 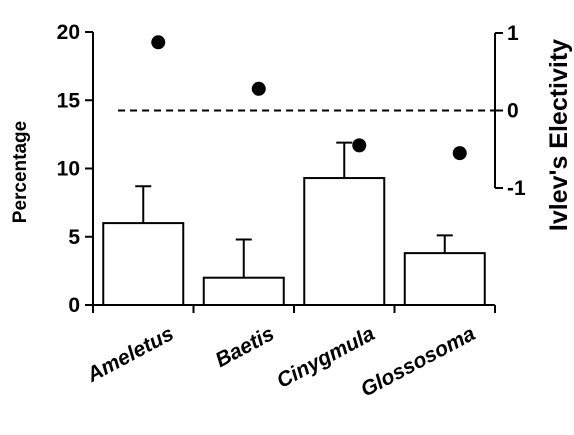 I want to click on left-tick-label: 15, so click(x=69, y=100).